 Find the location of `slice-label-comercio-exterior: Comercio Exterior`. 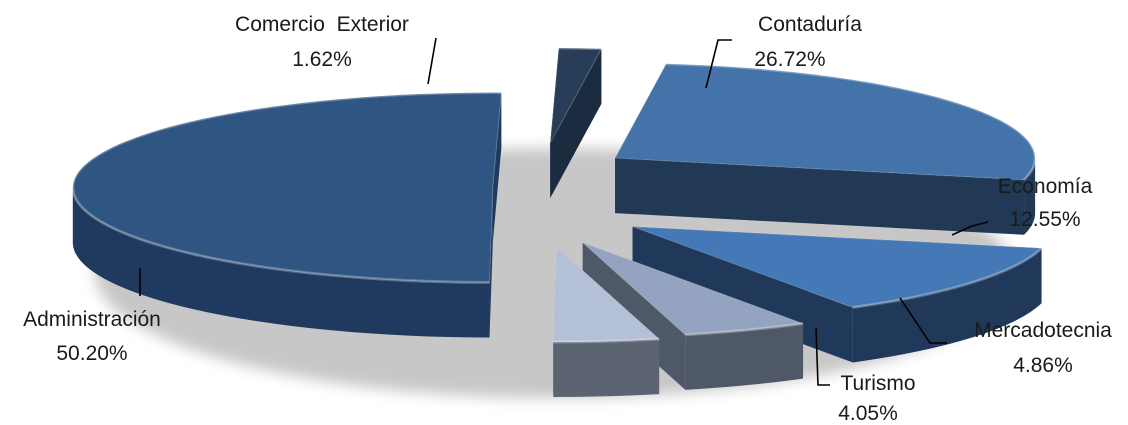

slice-label-comercio-exterior: Comercio Exterior is located at coordinates (322, 24).